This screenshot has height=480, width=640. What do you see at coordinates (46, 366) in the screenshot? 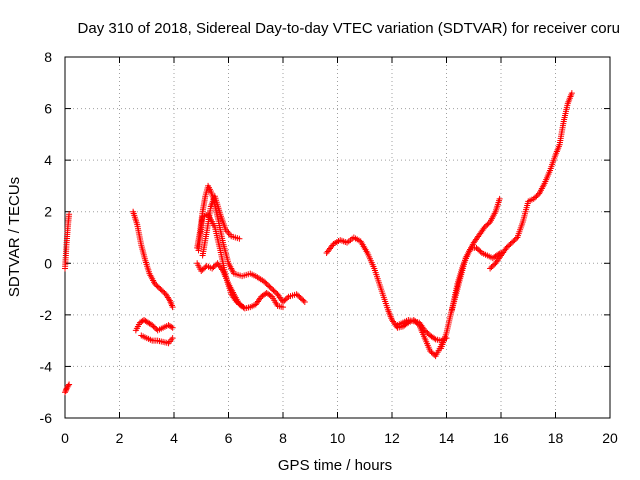
I see `y-tick-label-1: -4` at bounding box center [46, 366].